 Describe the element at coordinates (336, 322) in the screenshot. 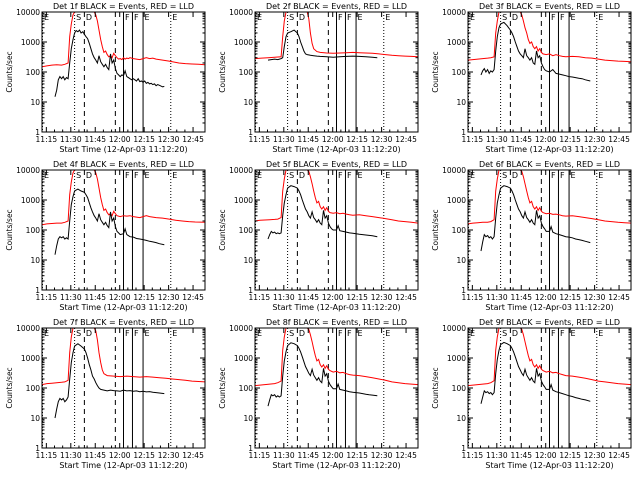

I see `panel-title: Det 8f BLACK = Events, RED = LLD` at that location.